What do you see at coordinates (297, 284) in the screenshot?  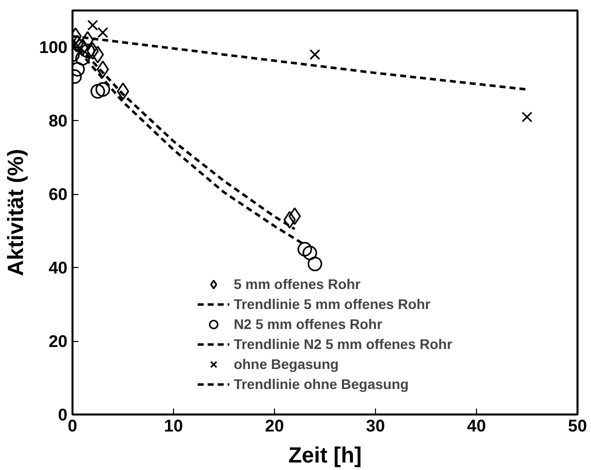 I see `legend-label: 5 mm offenes Rohr` at bounding box center [297, 284].